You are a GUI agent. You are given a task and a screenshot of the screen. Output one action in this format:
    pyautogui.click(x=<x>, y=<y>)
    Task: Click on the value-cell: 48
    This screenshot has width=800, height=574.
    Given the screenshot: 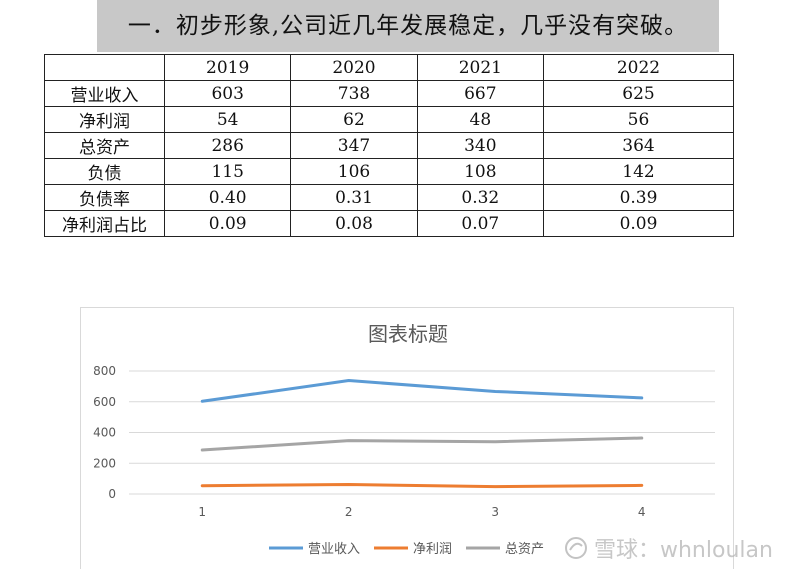 What is the action you would take?
    pyautogui.click(x=480, y=119)
    